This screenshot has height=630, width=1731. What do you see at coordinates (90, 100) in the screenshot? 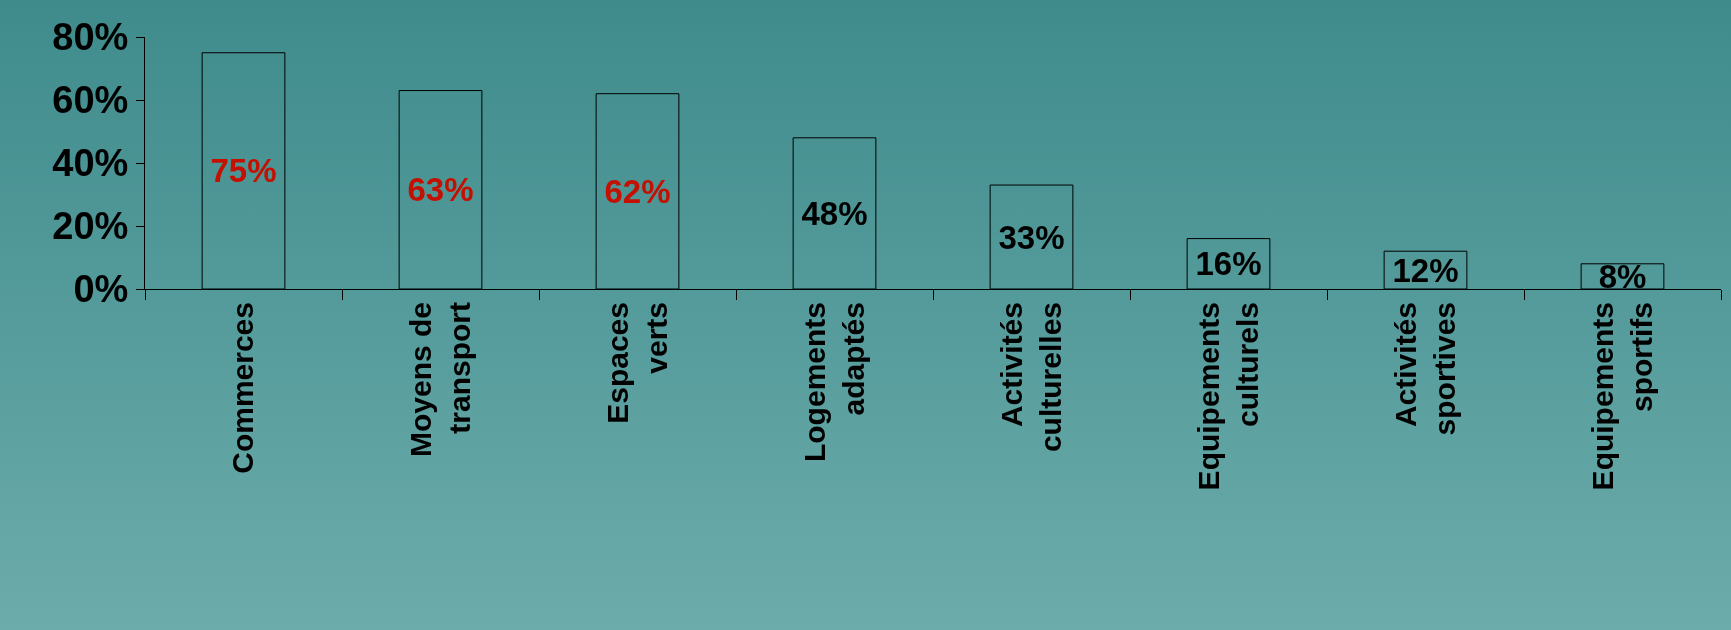
I see `y-tick-label: 60%` at bounding box center [90, 100].